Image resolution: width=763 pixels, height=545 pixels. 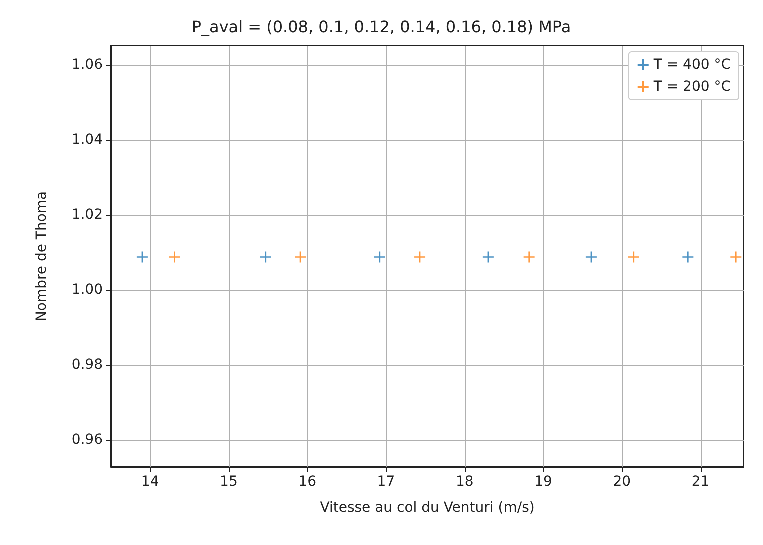 What do you see at coordinates (87, 290) in the screenshot?
I see `y-tick-label: 1.00` at bounding box center [87, 290].